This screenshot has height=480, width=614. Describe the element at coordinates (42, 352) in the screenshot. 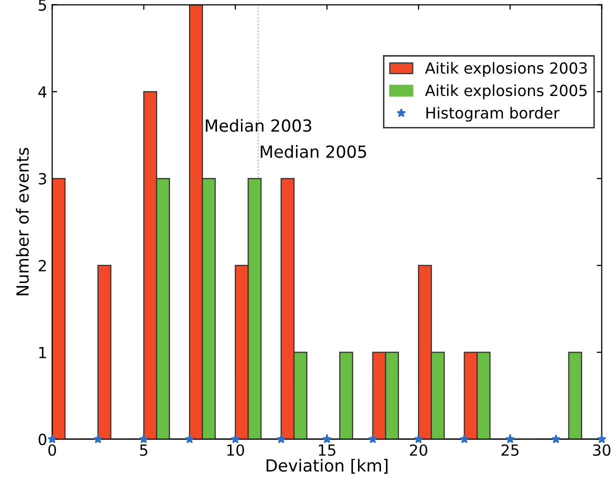

I see `y-tick-label: 1` at that location.